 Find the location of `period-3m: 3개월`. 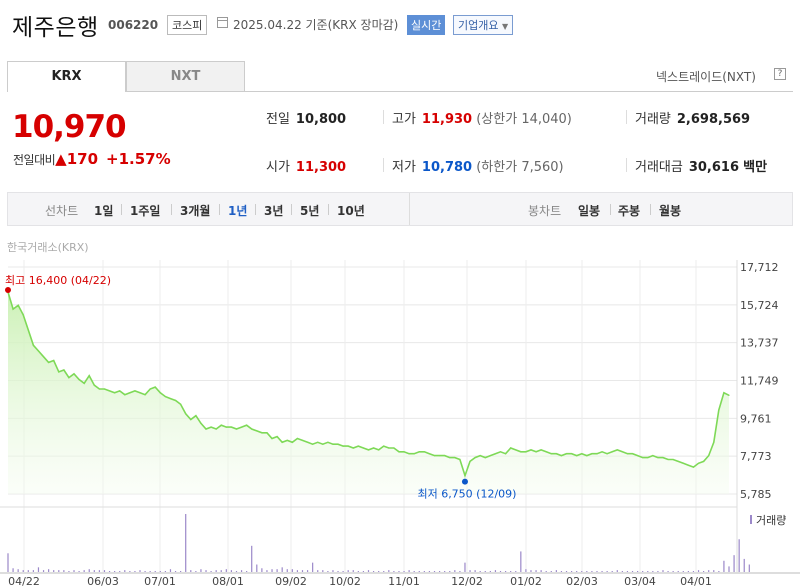

period-3m: 3개월 is located at coordinates (195, 211).